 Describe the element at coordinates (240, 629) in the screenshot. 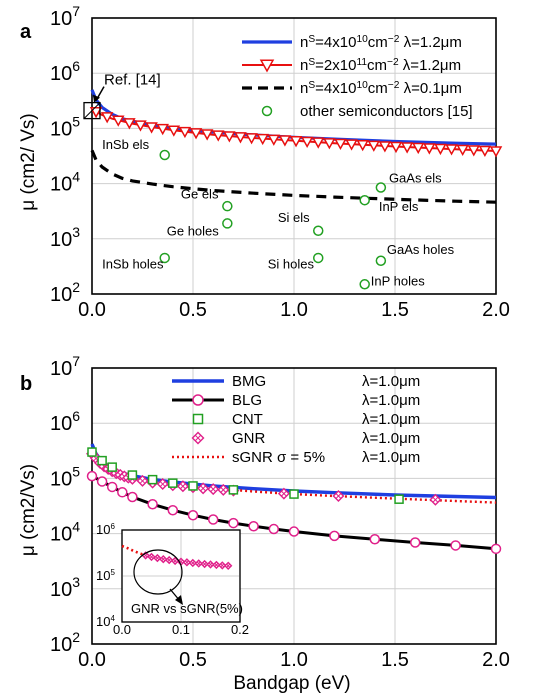

I see `inset-x-tick-label: 0.2` at that location.